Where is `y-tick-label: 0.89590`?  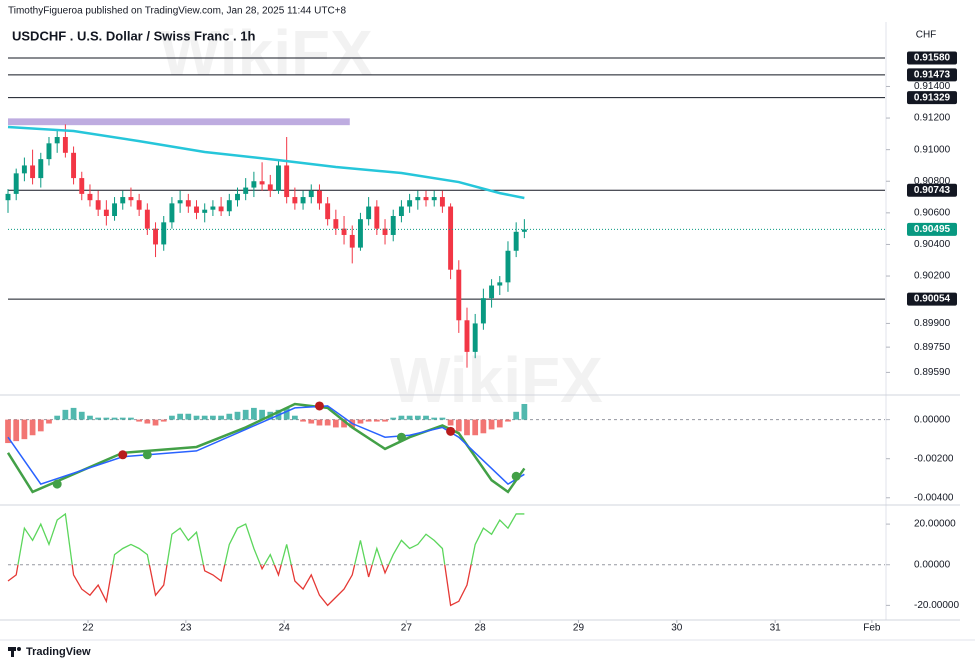
y-tick-label: 0.89590 is located at coordinates (932, 372).